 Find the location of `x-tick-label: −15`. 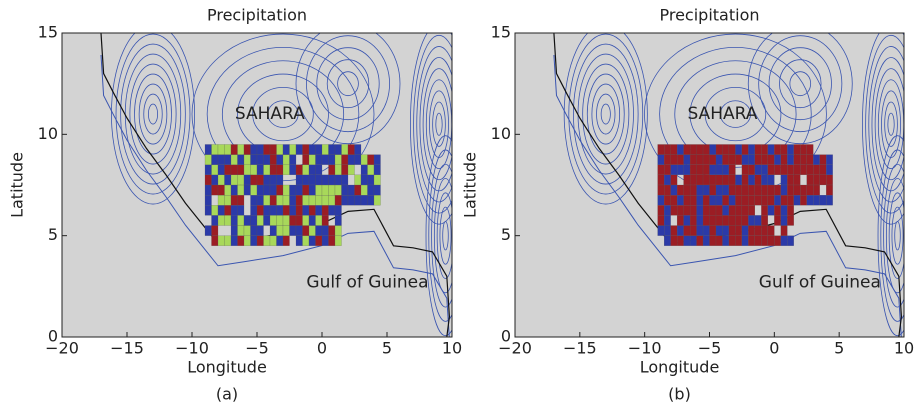

x-tick-label: −15 is located at coordinates (580, 348).